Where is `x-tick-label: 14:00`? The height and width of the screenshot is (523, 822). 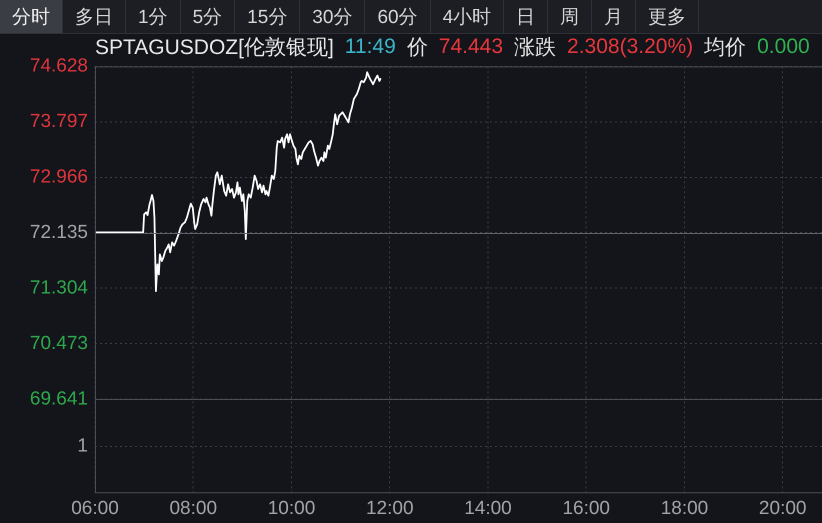
x-tick-label: 14:00 is located at coordinates (488, 508).